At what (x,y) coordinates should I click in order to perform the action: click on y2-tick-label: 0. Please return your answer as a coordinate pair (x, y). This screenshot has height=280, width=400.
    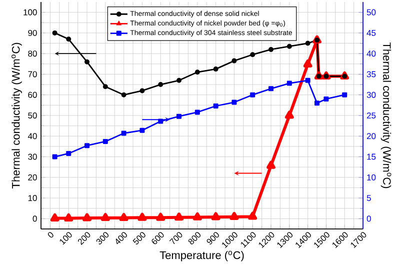
    Looking at the image, I should click on (368, 219).